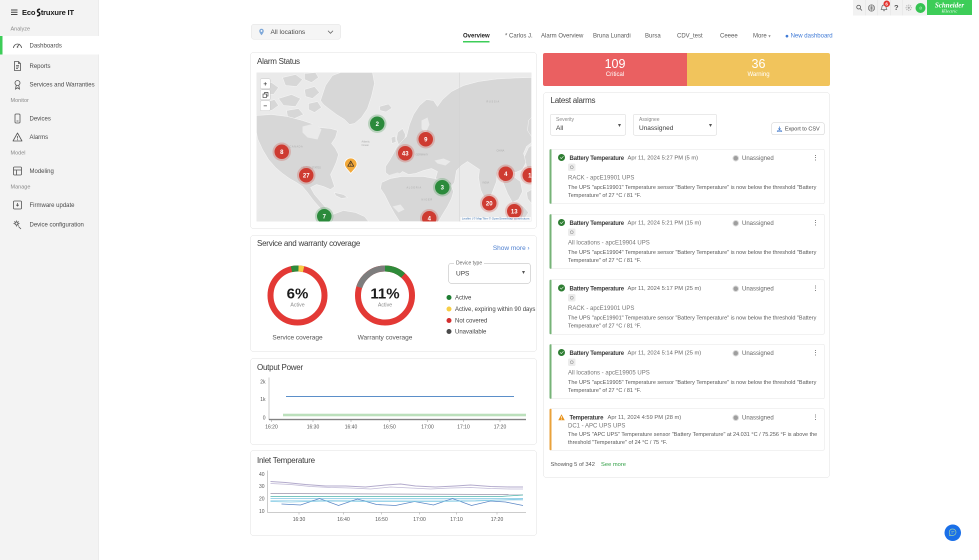 The height and width of the screenshot is (560, 979). What do you see at coordinates (949, 6) in the screenshot?
I see `svg-text: Schneider` at bounding box center [949, 6].